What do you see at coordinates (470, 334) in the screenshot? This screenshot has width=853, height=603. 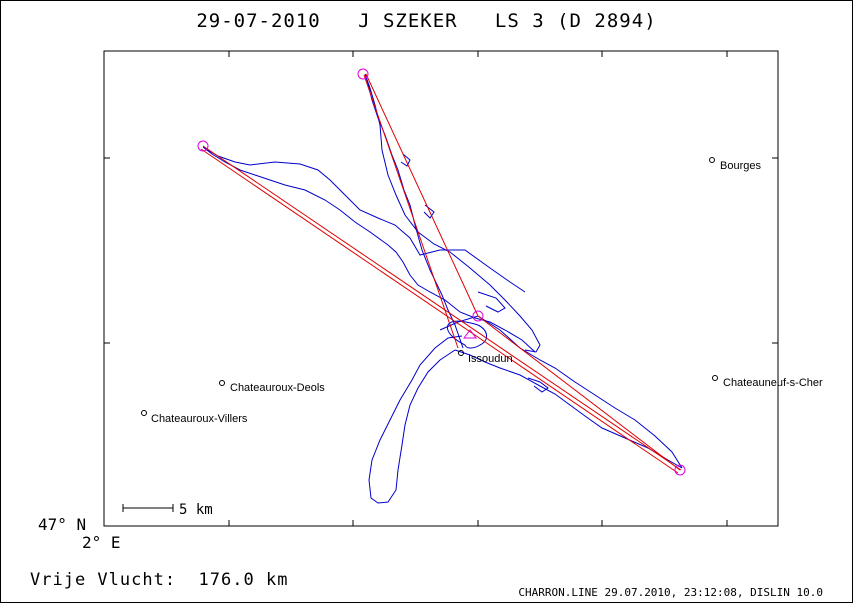 I see `start-triangle` at bounding box center [470, 334].